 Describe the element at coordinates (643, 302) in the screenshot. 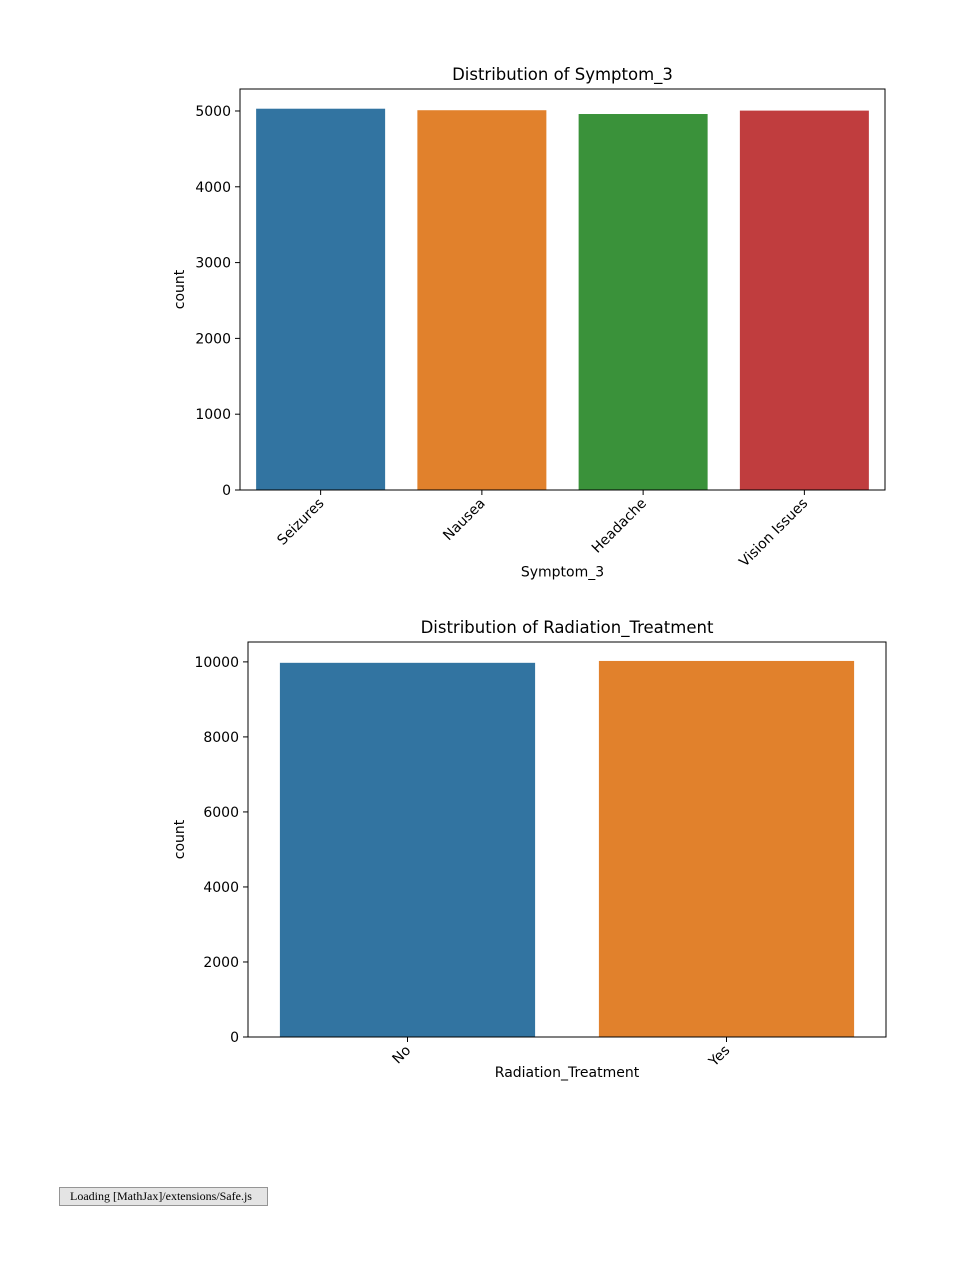

I see `bar-headache` at that location.